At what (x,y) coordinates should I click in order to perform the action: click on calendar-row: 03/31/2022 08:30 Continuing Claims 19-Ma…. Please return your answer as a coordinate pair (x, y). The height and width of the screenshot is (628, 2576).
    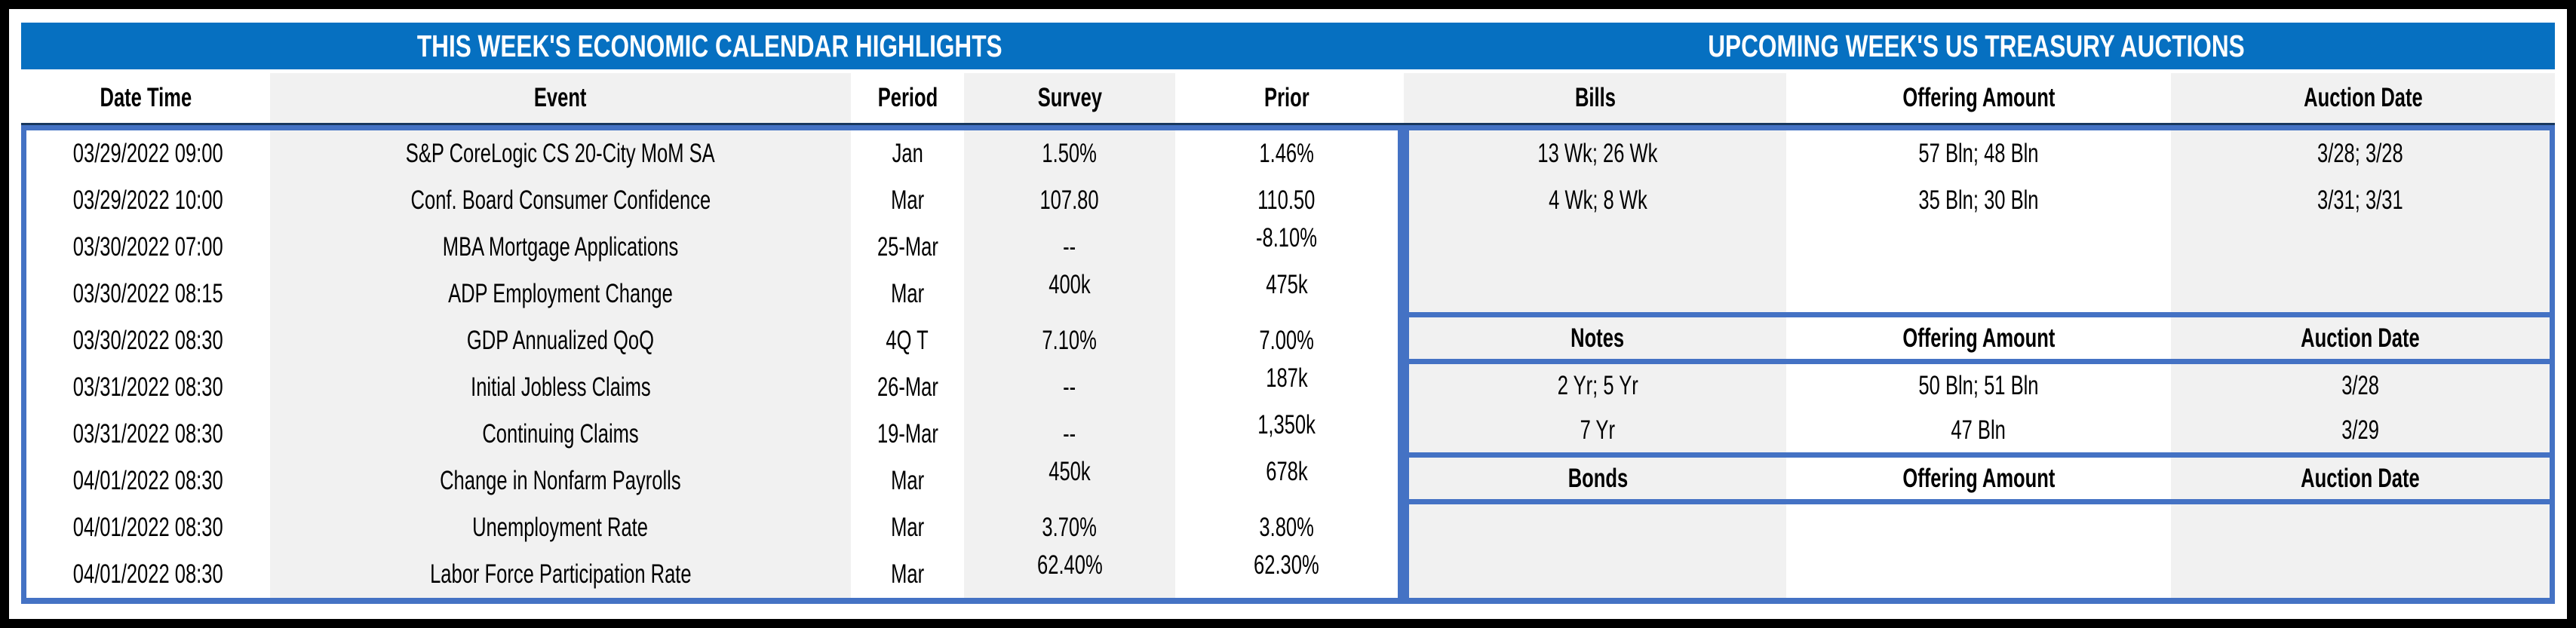
    Looking at the image, I should click on (712, 434).